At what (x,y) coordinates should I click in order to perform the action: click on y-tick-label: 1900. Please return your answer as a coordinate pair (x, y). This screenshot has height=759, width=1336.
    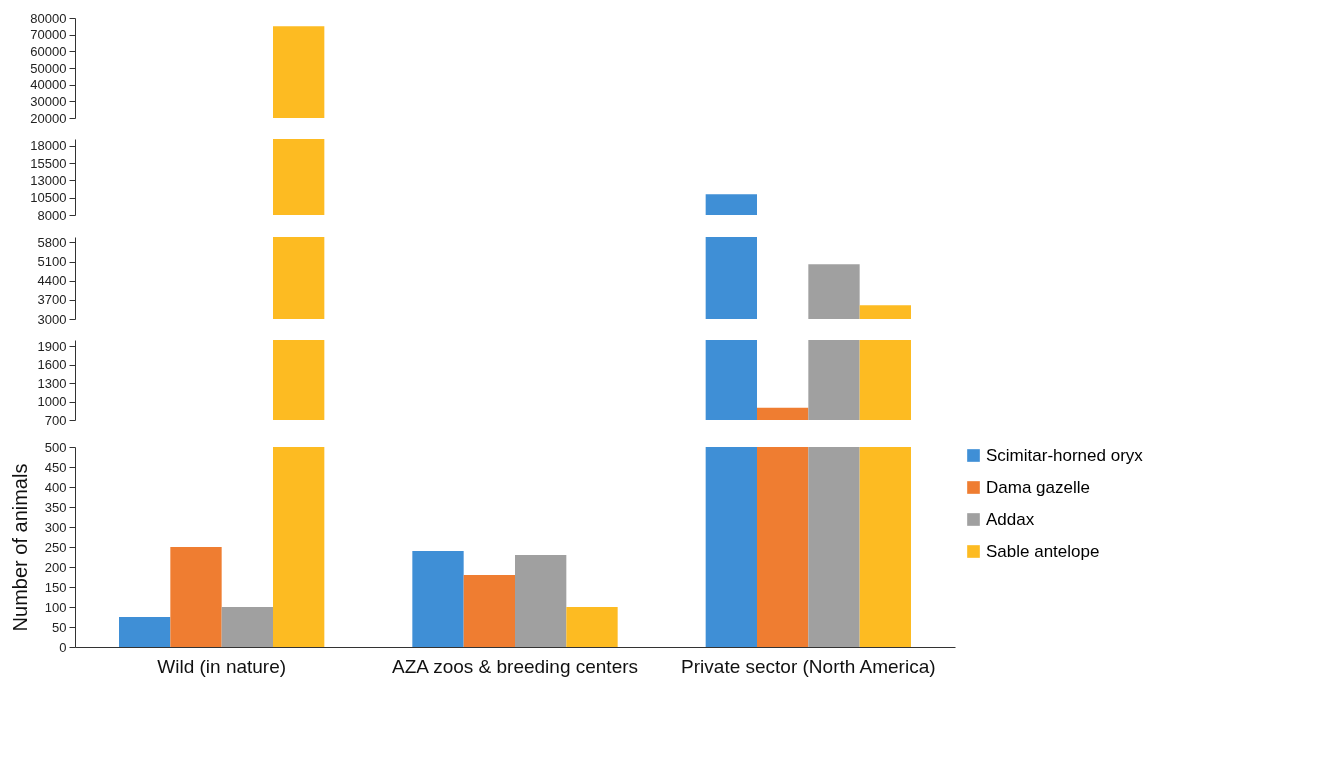
    Looking at the image, I should click on (52, 346).